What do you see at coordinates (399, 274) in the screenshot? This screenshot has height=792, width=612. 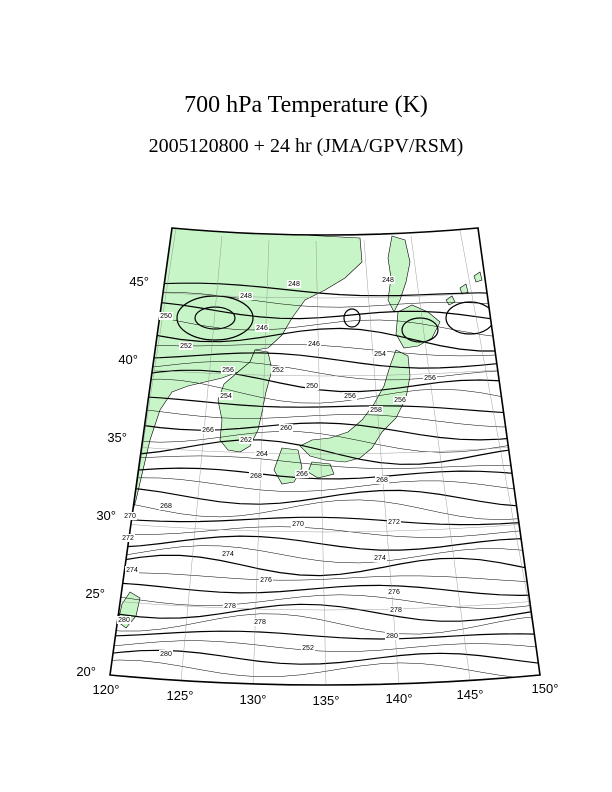 I see `land-sakhalin` at bounding box center [399, 274].